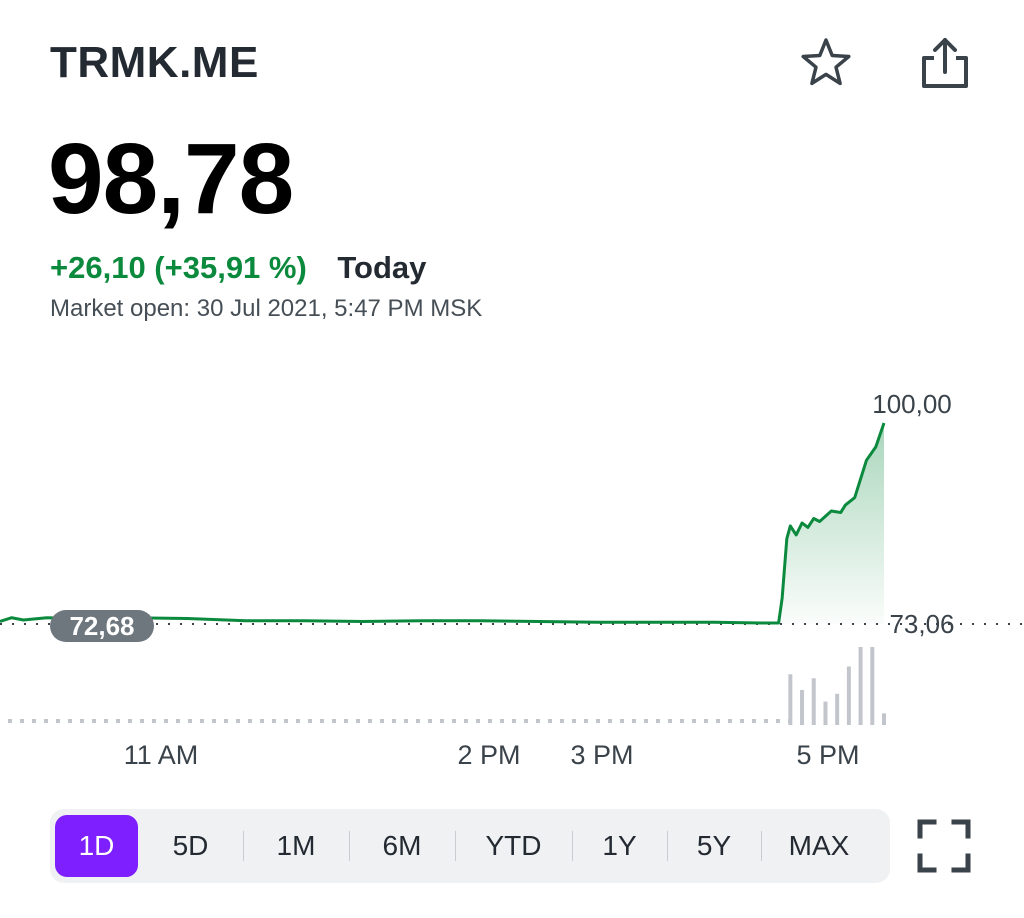 Image resolution: width=1024 pixels, height=918 pixels. What do you see at coordinates (619, 846) in the screenshot?
I see `range-option-1y: 1Y` at bounding box center [619, 846].